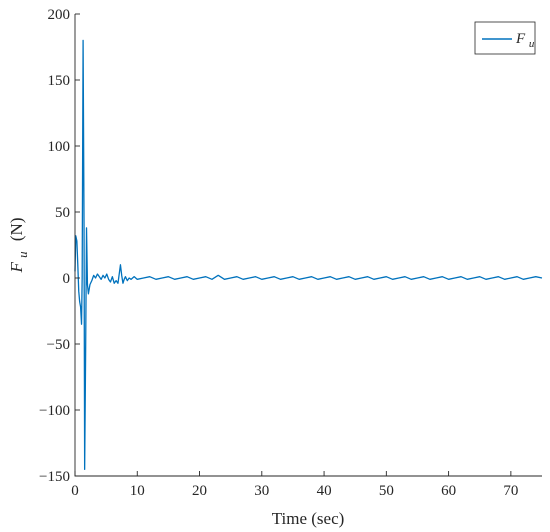  What do you see at coordinates (16, 268) in the screenshot?
I see `y-axis-label-main: F` at bounding box center [16, 268].